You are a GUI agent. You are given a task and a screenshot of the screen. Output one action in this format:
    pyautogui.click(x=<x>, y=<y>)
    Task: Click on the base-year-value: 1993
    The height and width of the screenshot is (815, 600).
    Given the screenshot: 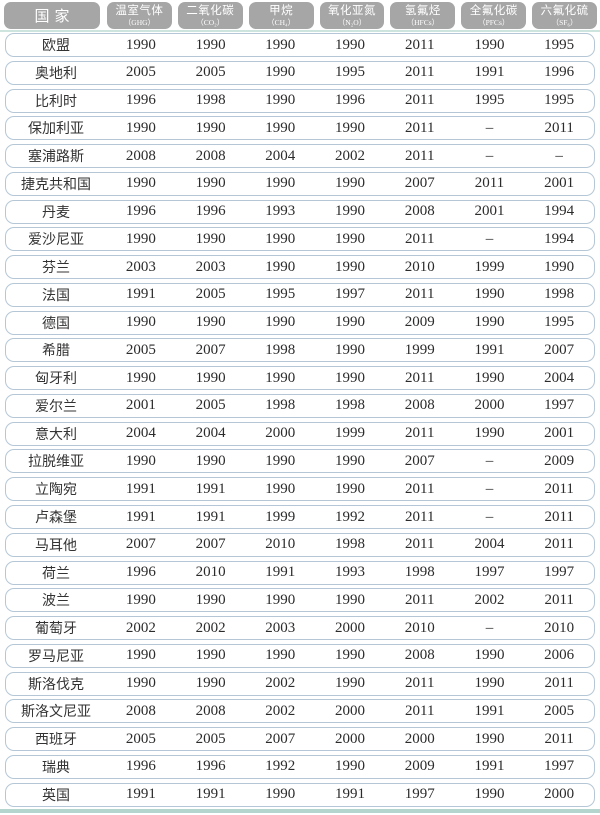 What is the action you would take?
    pyautogui.click(x=350, y=572)
    